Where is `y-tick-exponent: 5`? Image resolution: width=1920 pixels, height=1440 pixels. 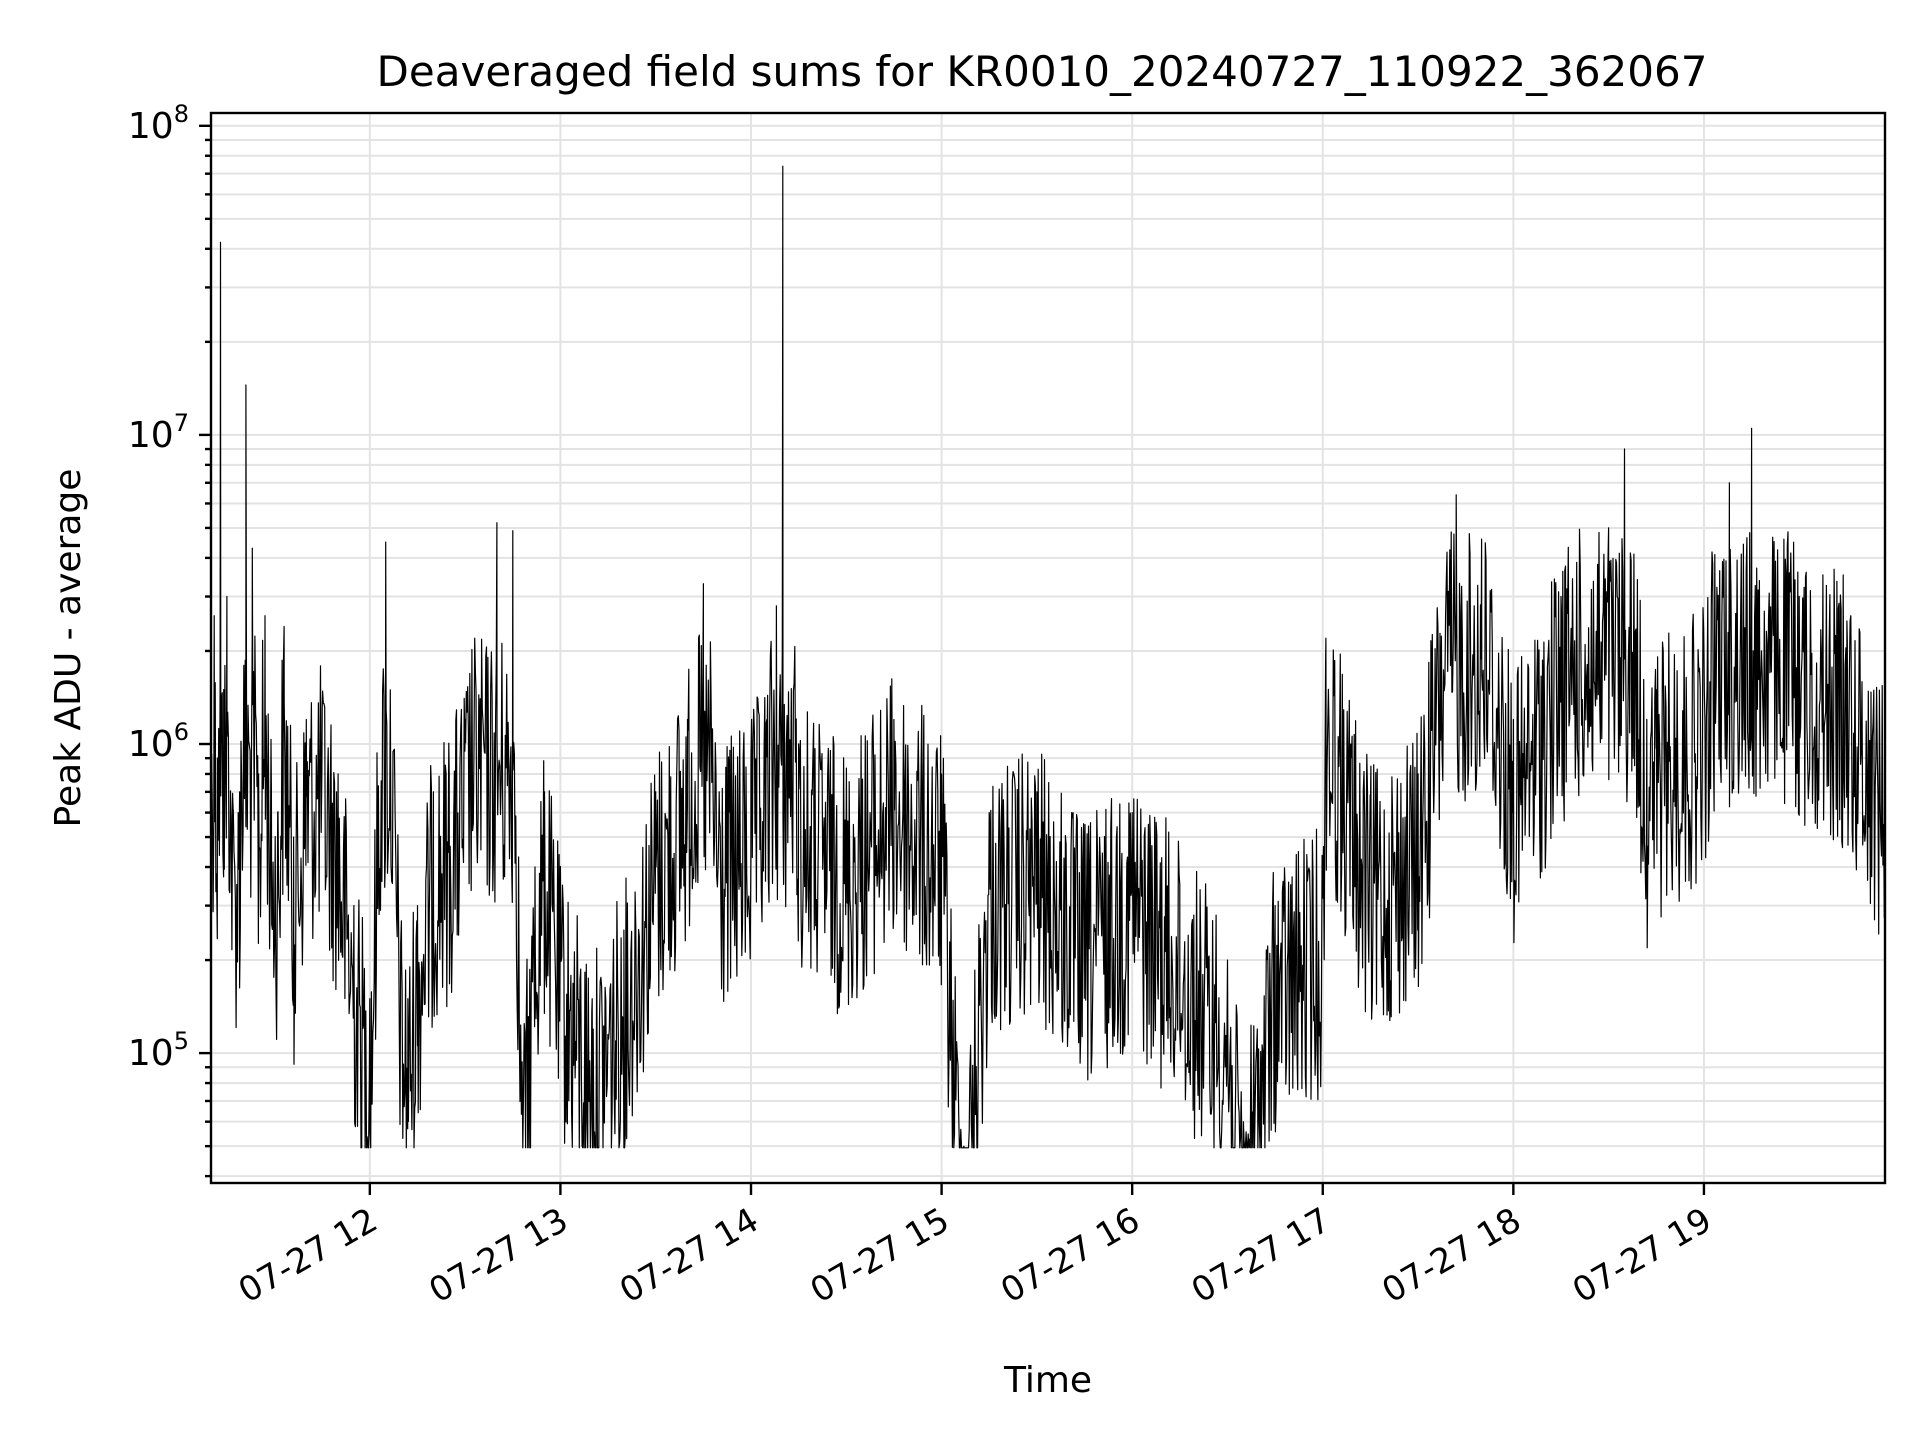 y-tick-exponent: 5 is located at coordinates (181, 1041).